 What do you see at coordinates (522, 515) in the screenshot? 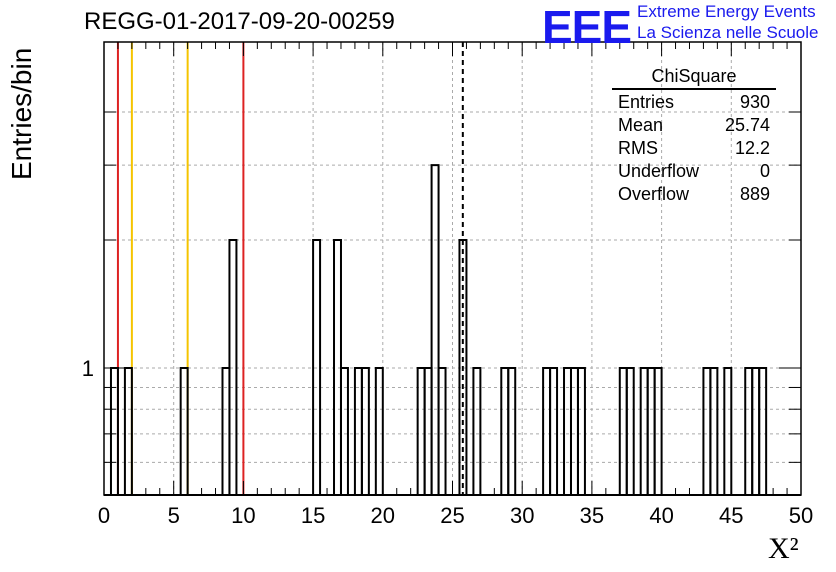
I see `x-tick-label: 30` at bounding box center [522, 515].